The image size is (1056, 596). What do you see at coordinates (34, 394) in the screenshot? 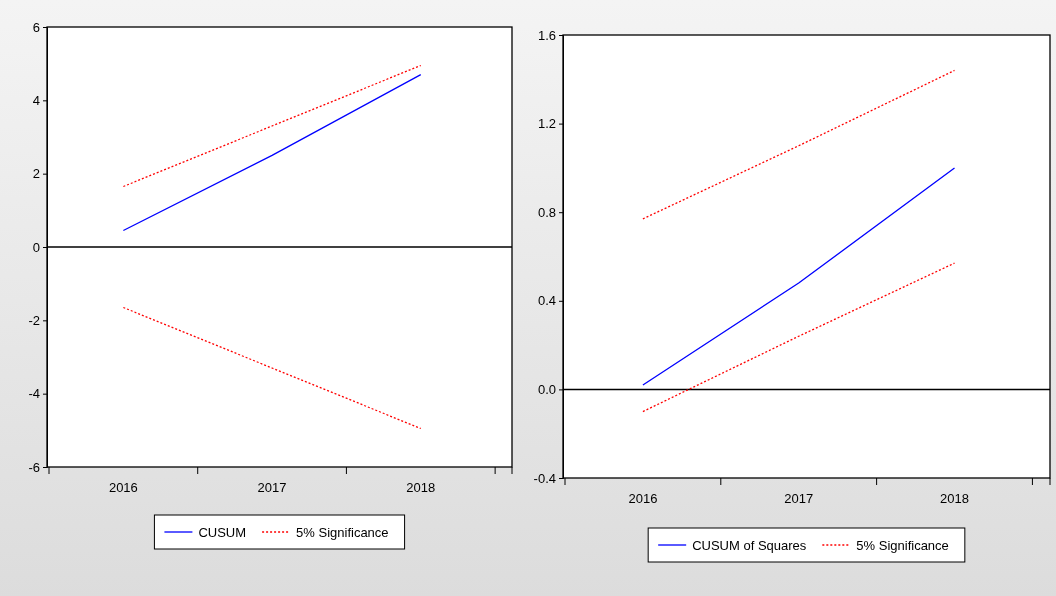
I see `y-tick-label: -4` at bounding box center [34, 394].